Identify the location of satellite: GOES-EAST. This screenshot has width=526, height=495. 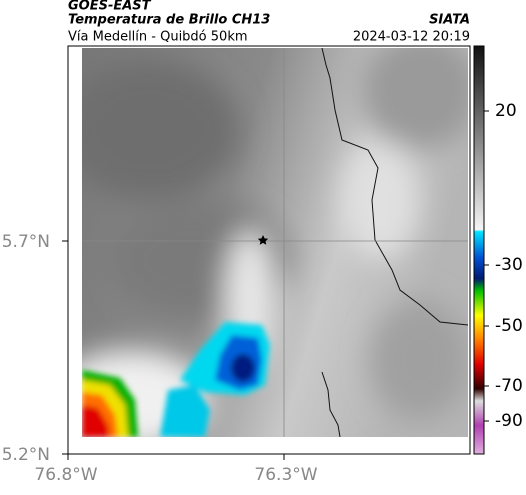
(110, 7).